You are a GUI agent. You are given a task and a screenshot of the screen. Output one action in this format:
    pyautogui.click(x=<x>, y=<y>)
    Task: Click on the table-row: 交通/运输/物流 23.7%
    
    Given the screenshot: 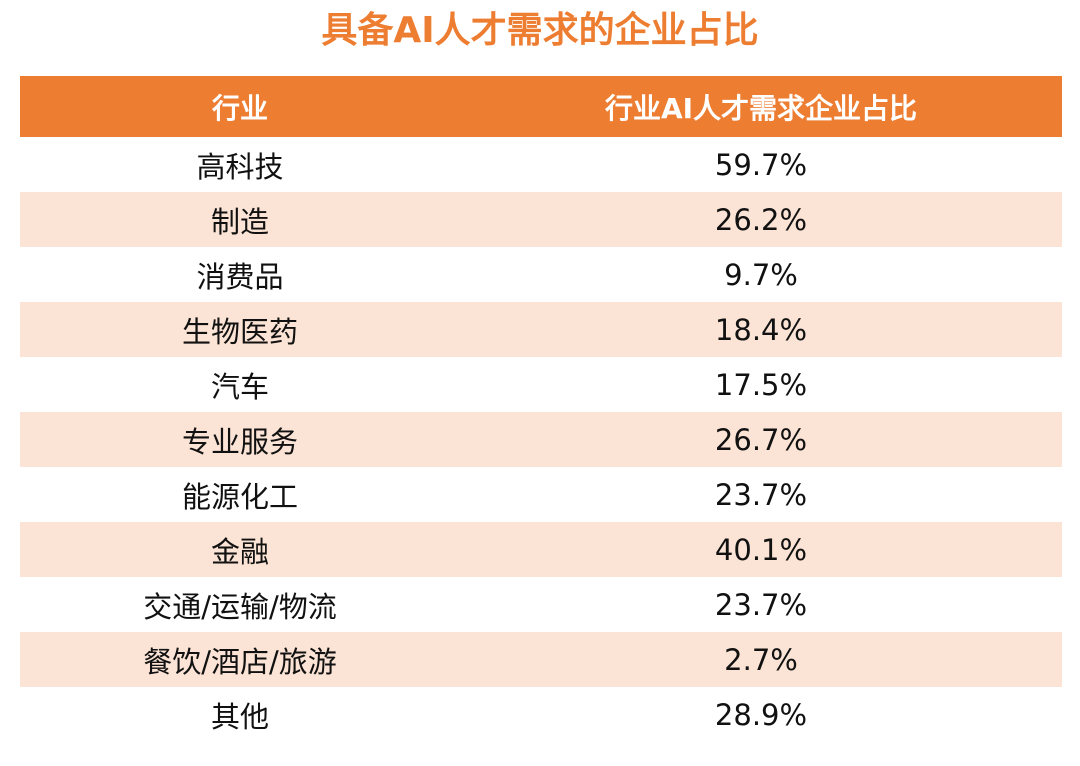 What is the action you would take?
    pyautogui.click(x=541, y=604)
    